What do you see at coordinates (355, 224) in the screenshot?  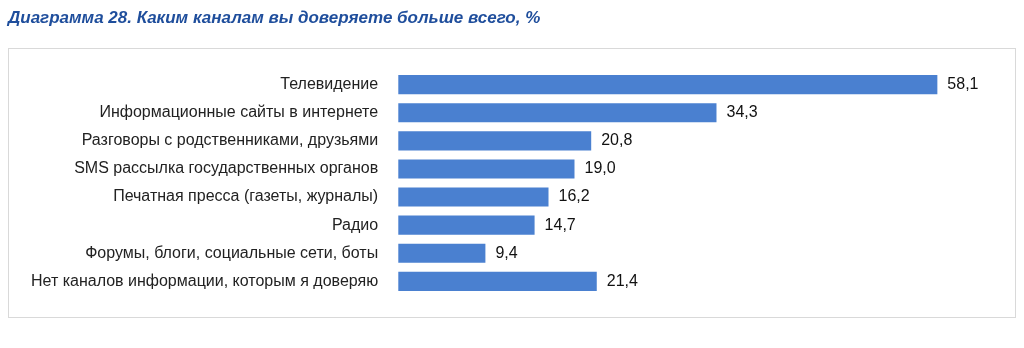 I see `y-tick-label: Радио` at bounding box center [355, 224].